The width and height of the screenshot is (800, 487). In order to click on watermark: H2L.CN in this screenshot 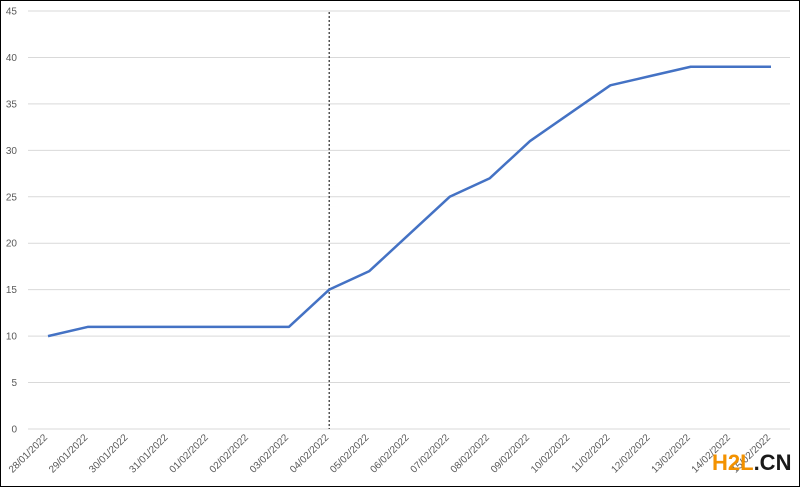, I will do `click(751, 462)`.